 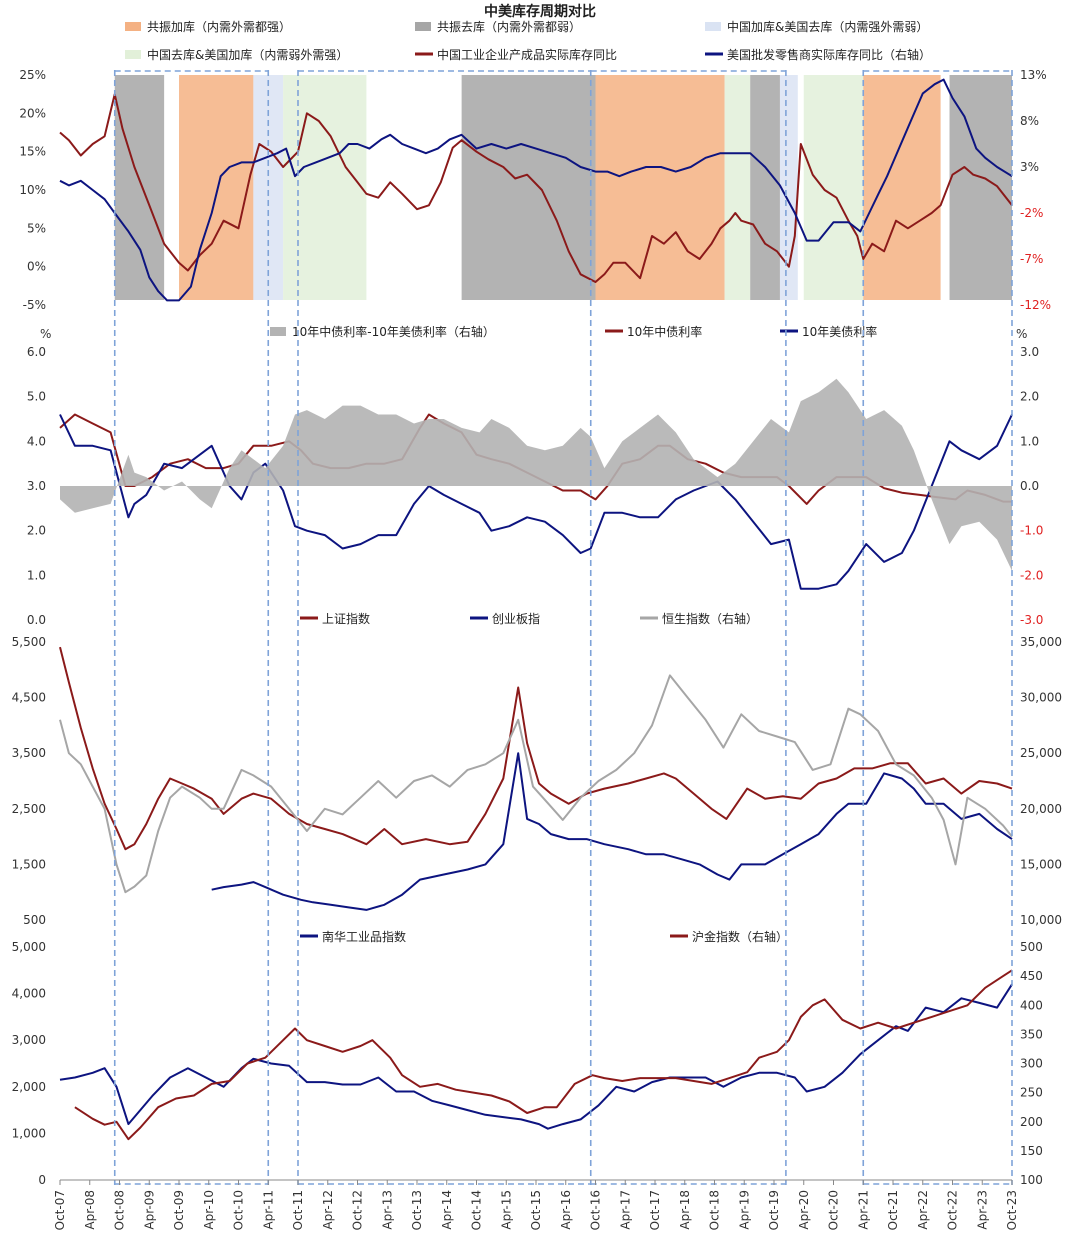 What do you see at coordinates (685, 1210) in the screenshot?
I see `x-tick-label: Apr-18` at bounding box center [685, 1210].